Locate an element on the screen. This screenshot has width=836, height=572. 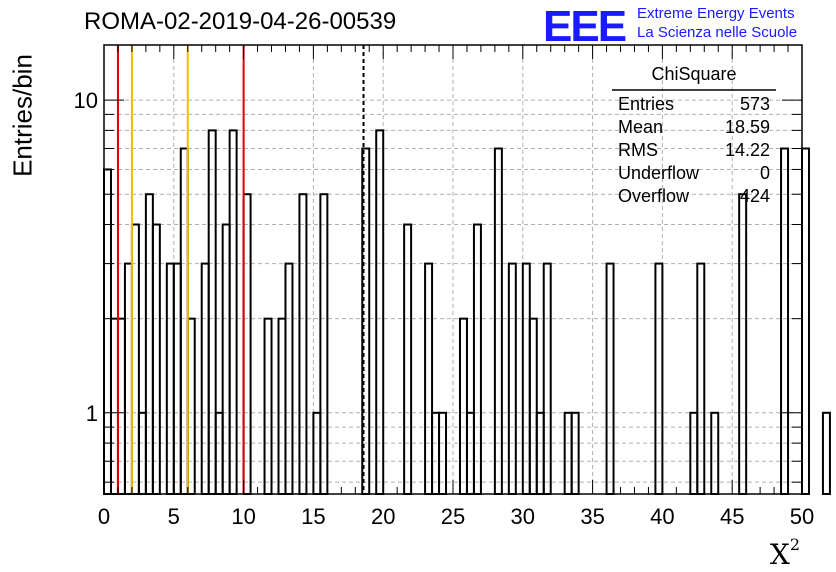
eee-logo: EEE is located at coordinates (585, 26).